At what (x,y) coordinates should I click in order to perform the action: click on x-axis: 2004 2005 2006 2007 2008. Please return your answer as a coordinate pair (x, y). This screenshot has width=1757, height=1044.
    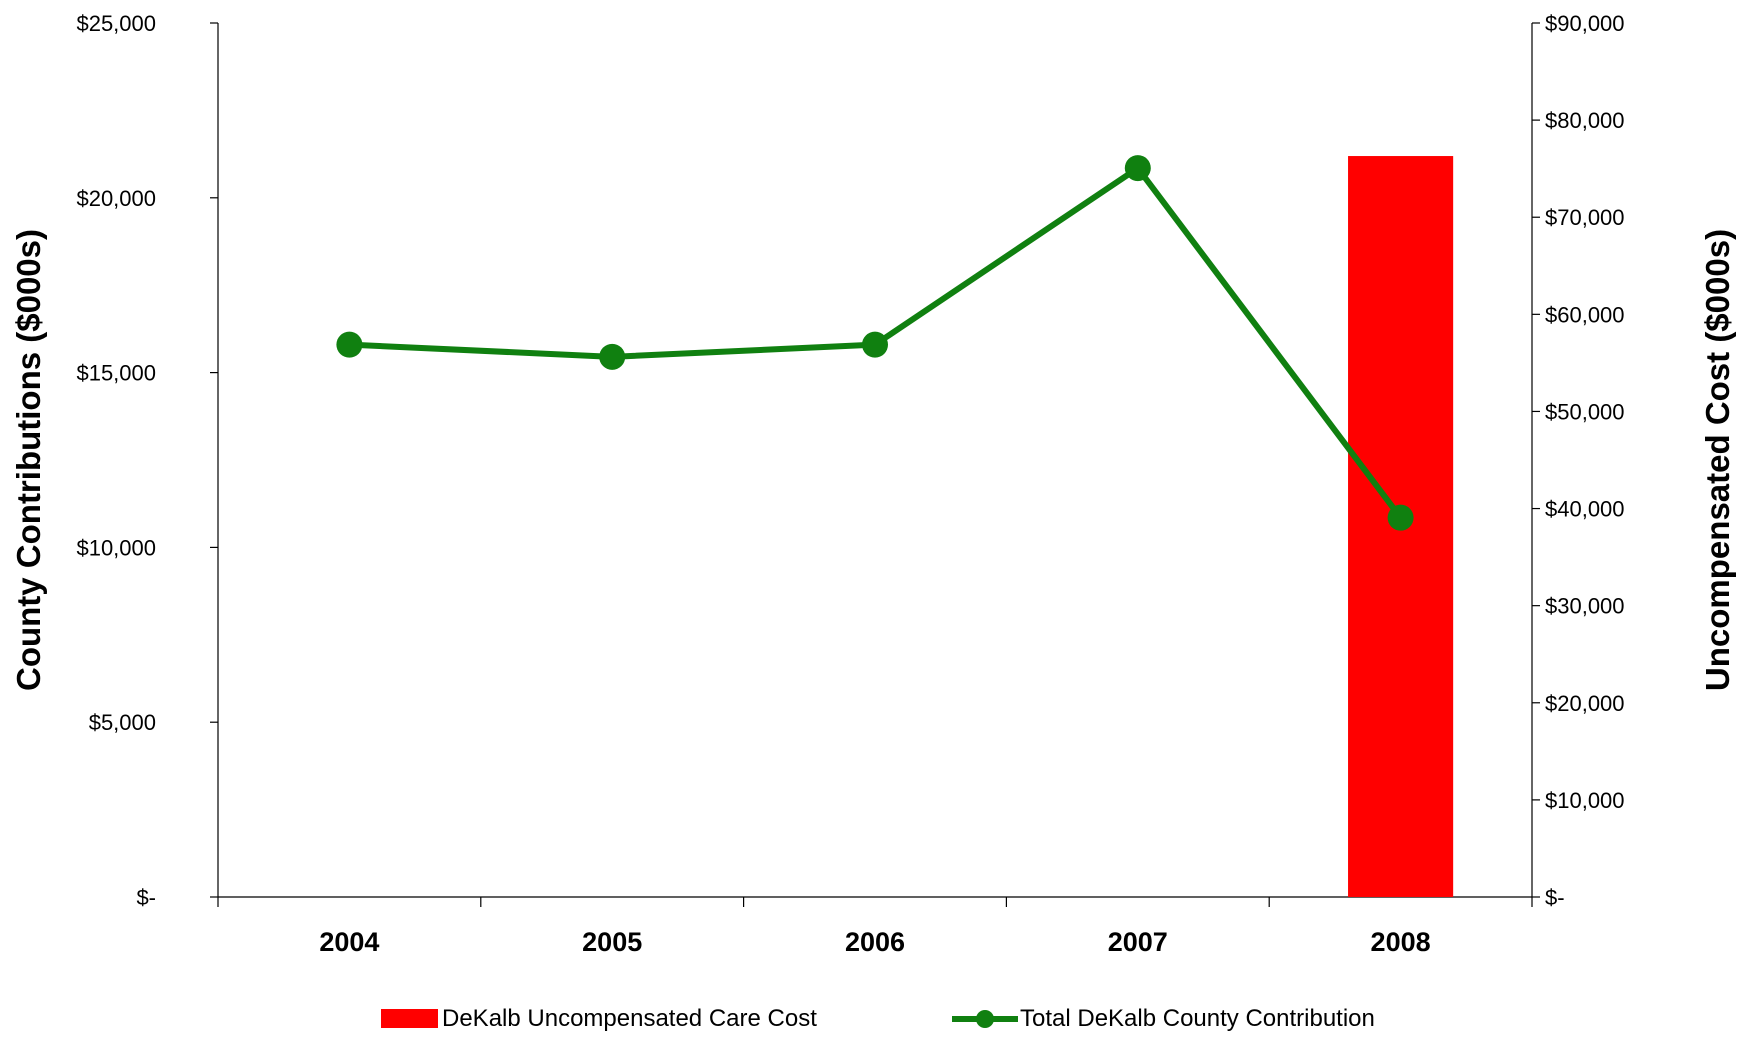
    Looking at the image, I should click on (875, 926).